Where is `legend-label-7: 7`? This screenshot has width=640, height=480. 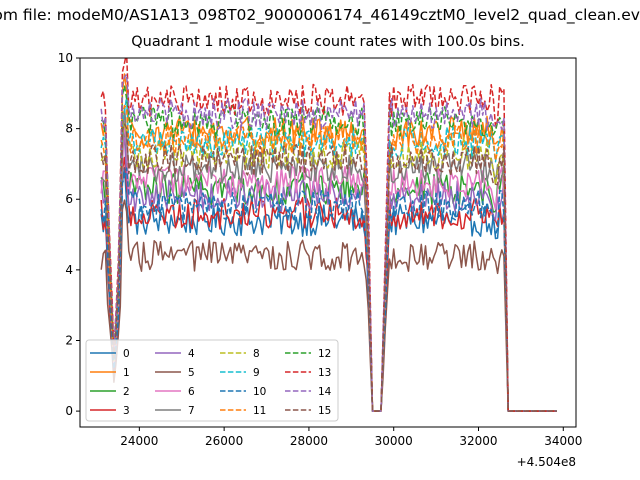 legend-label-7: 7 is located at coordinates (191, 411).